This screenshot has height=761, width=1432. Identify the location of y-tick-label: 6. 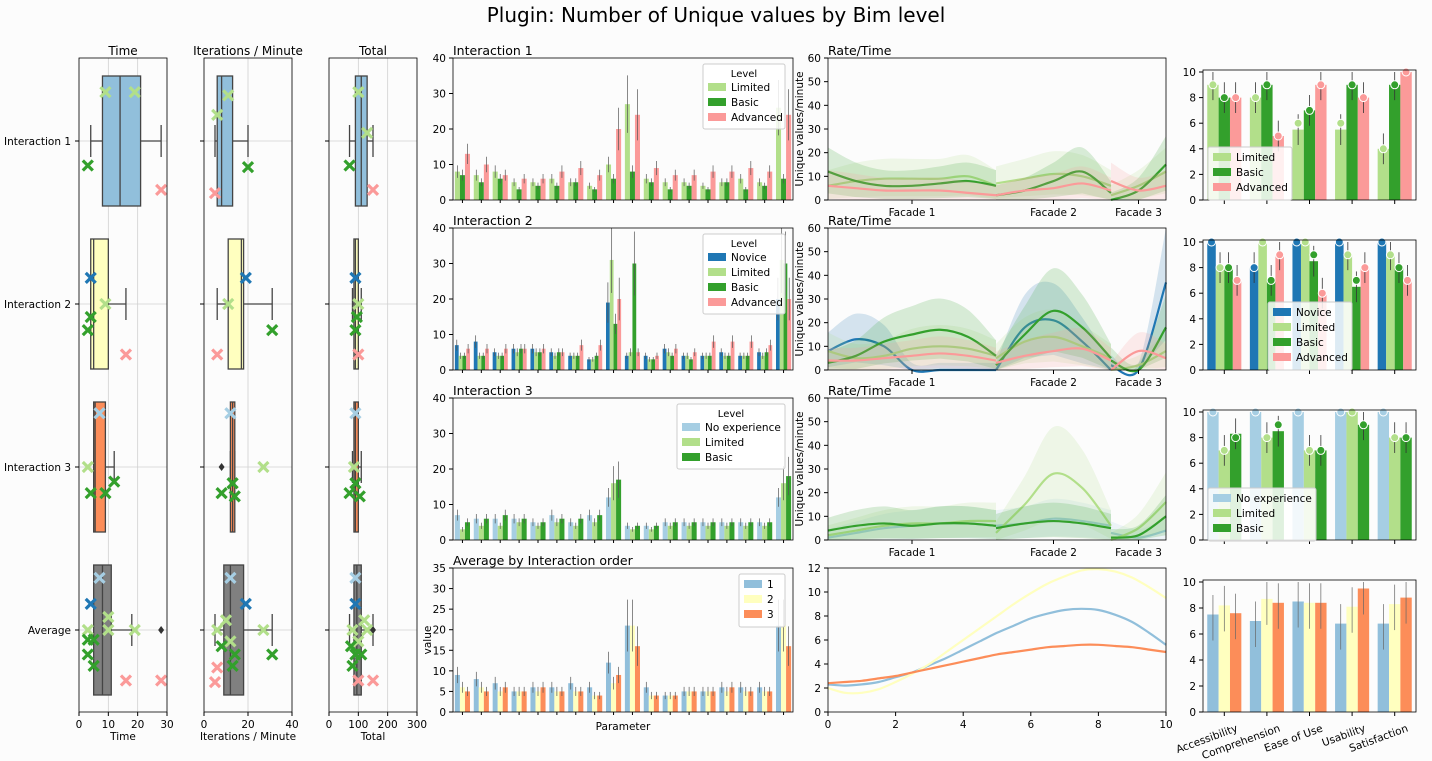
(817, 641).